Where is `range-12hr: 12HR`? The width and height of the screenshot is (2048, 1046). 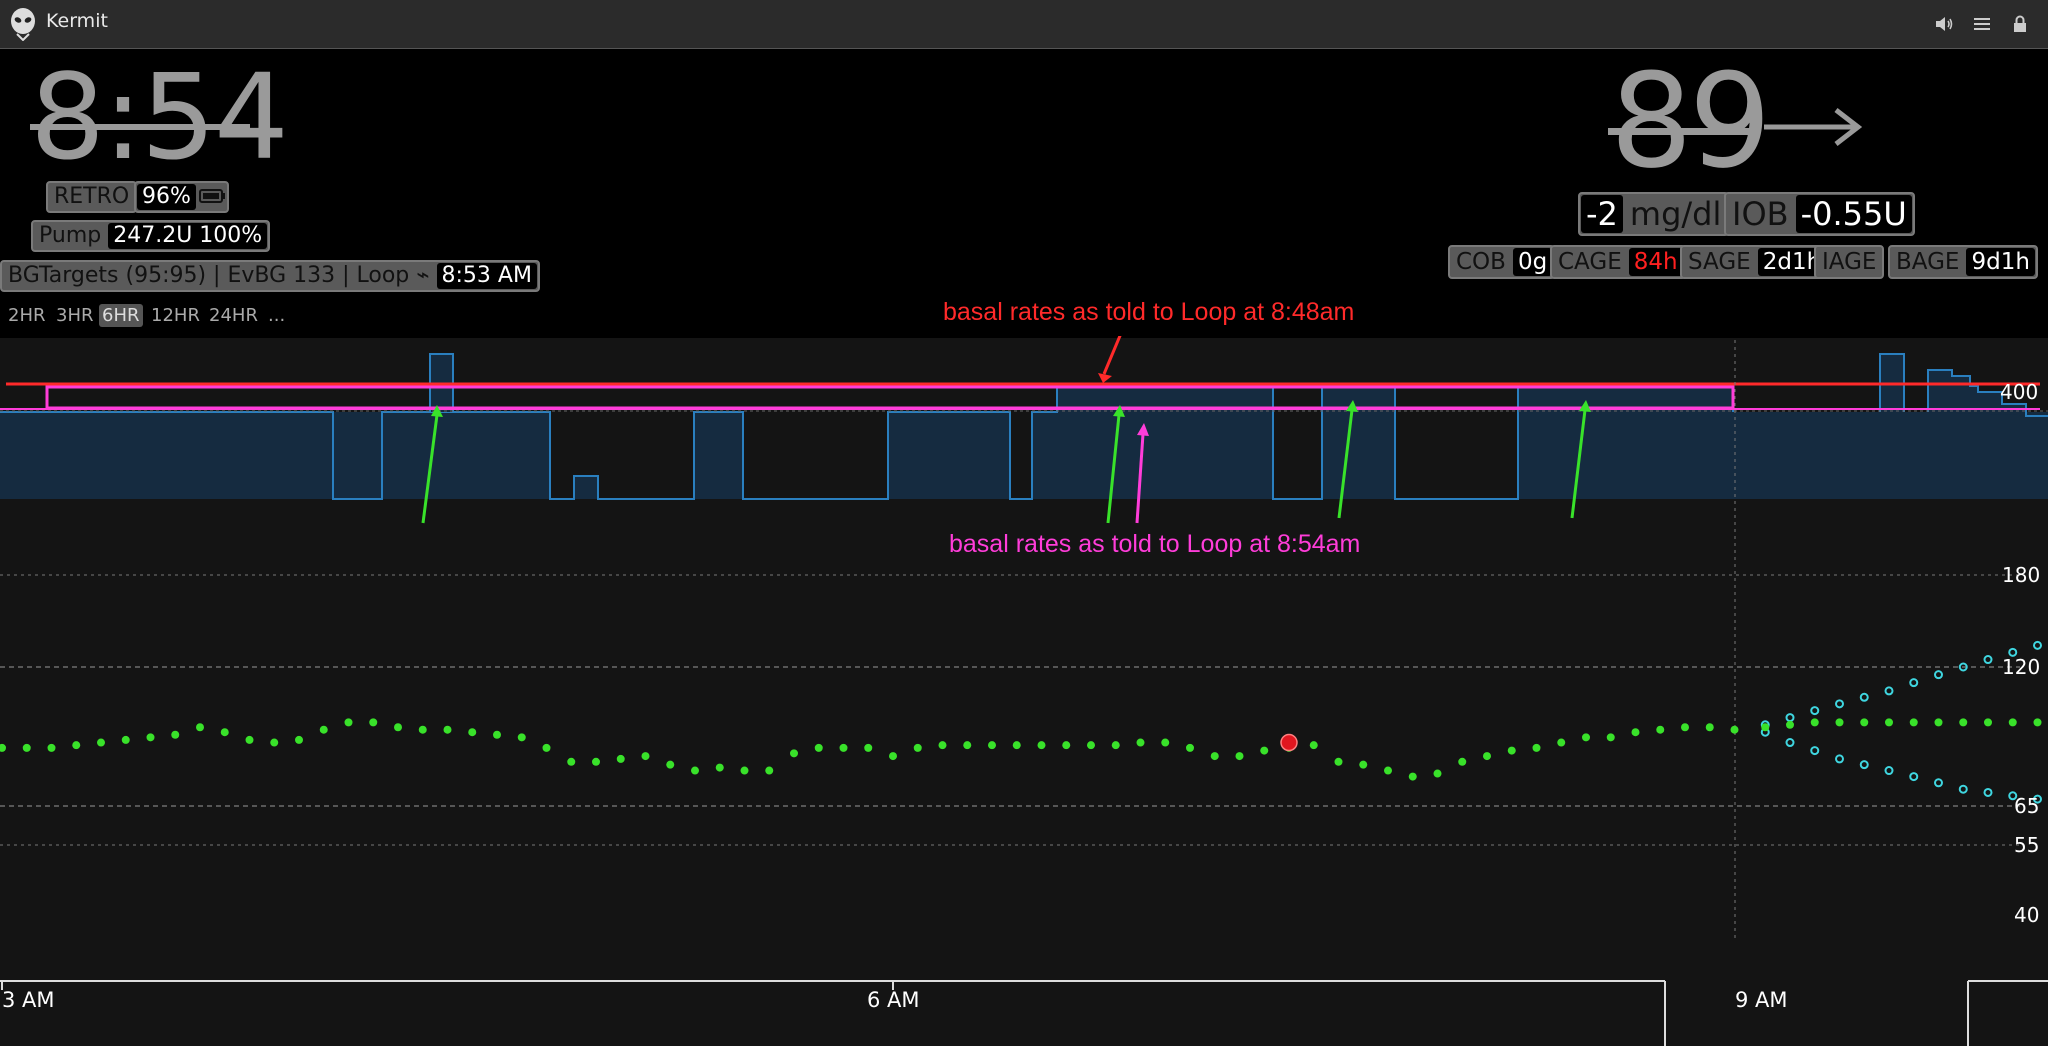 range-12hr: 12HR is located at coordinates (175, 315).